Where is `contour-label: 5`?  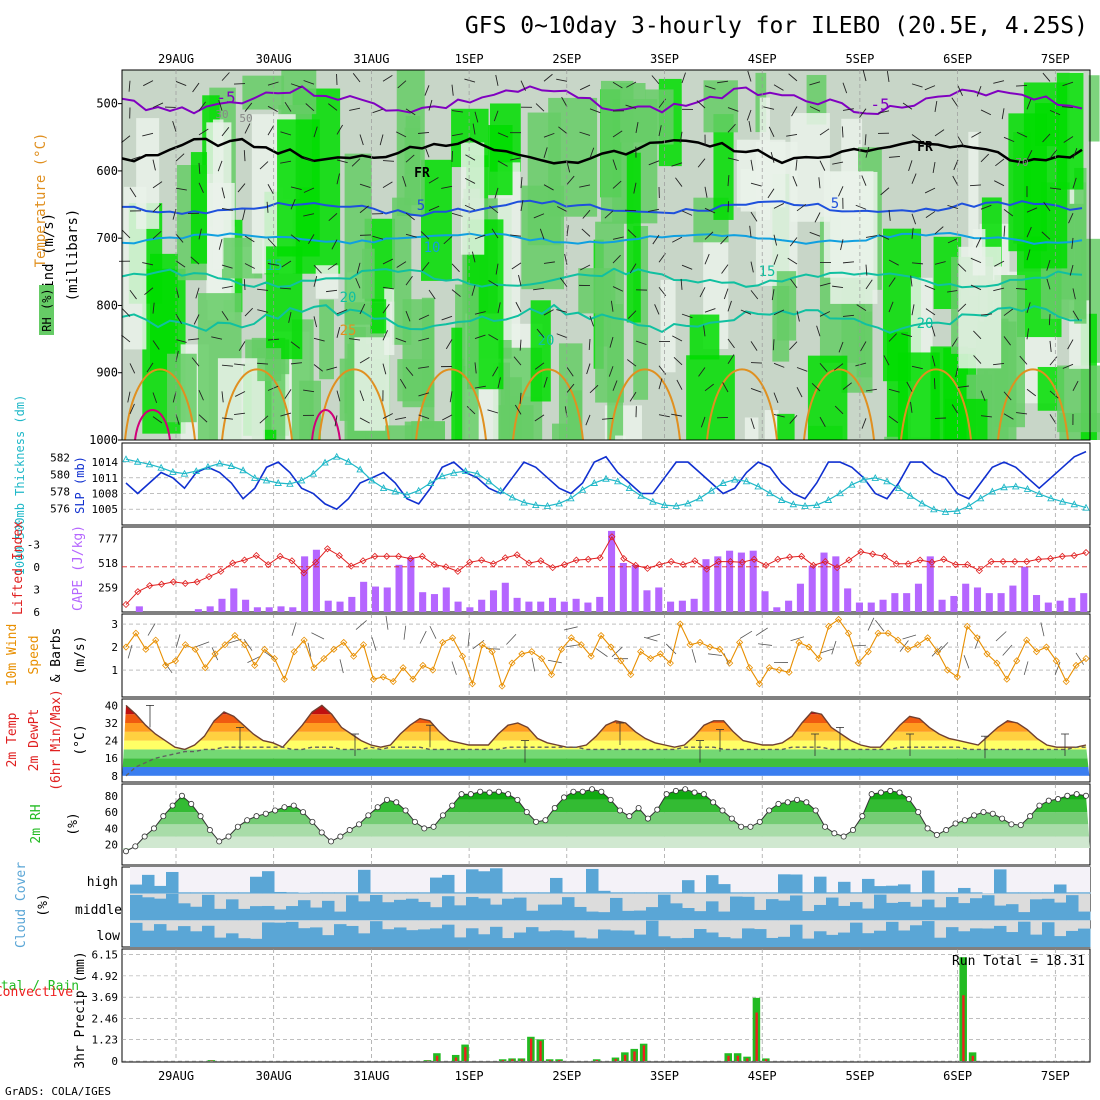 contour-label: 5 is located at coordinates (421, 206).